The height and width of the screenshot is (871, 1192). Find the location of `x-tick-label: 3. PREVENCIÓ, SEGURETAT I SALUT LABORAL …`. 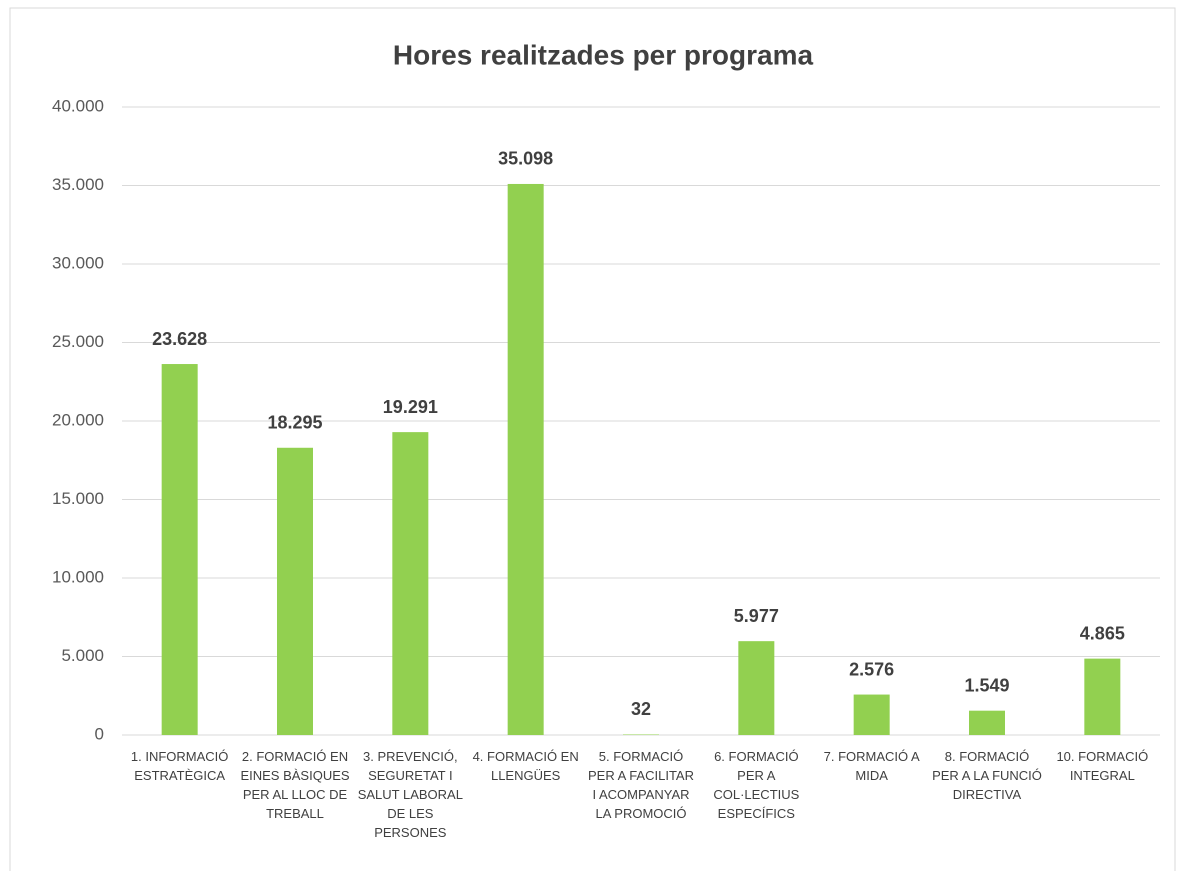

x-tick-label: 3. PREVENCIÓ, SEGURETAT I SALUT LABORAL … is located at coordinates (410, 794).